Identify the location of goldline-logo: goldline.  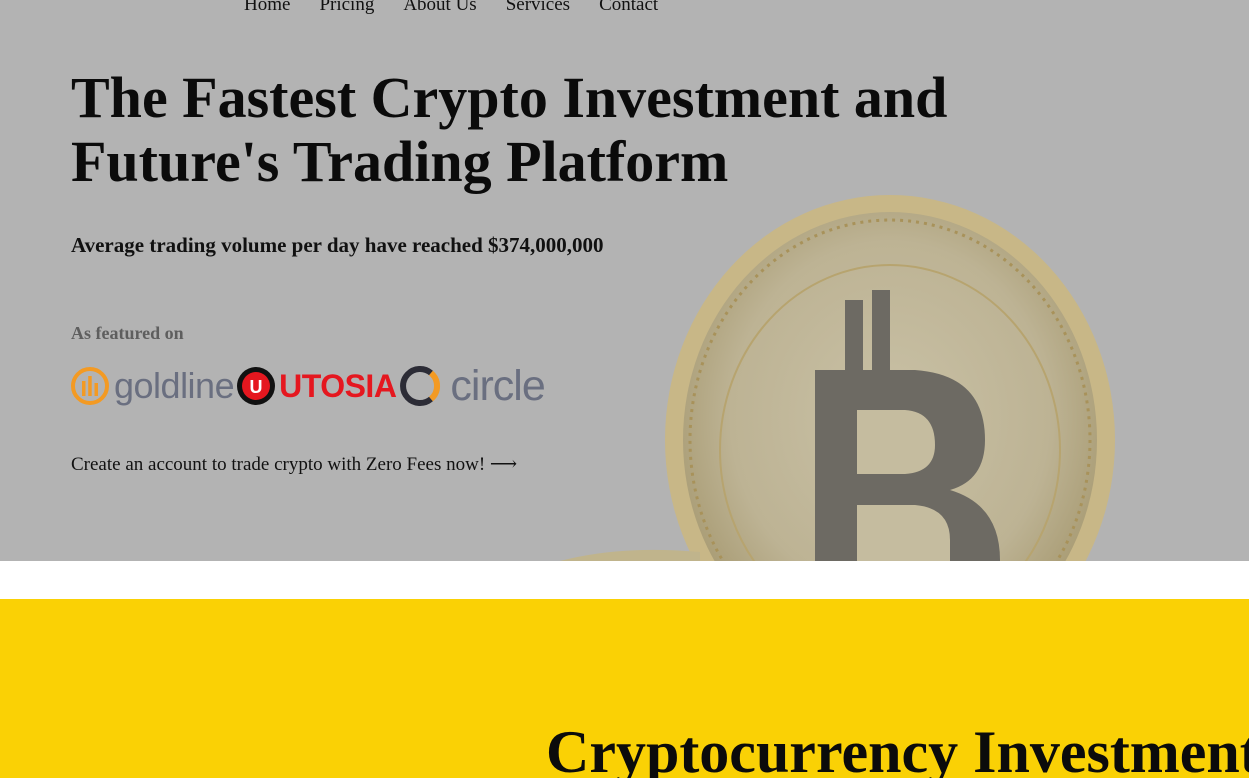
(152, 386).